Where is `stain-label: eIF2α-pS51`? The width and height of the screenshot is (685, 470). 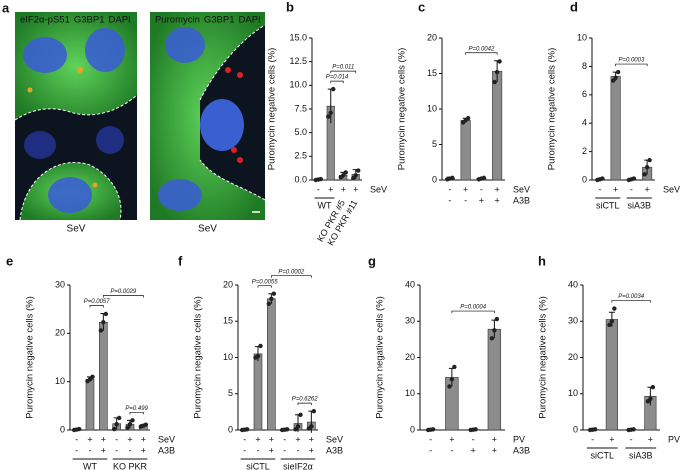 stain-label: eIF2α-pS51 is located at coordinates (45, 20).